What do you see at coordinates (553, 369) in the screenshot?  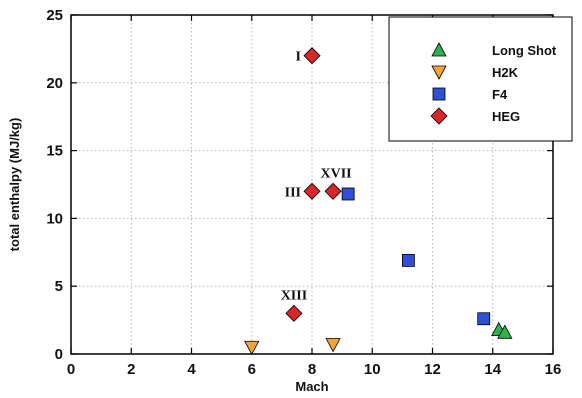 I see `x-tick-label: 16` at bounding box center [553, 369].